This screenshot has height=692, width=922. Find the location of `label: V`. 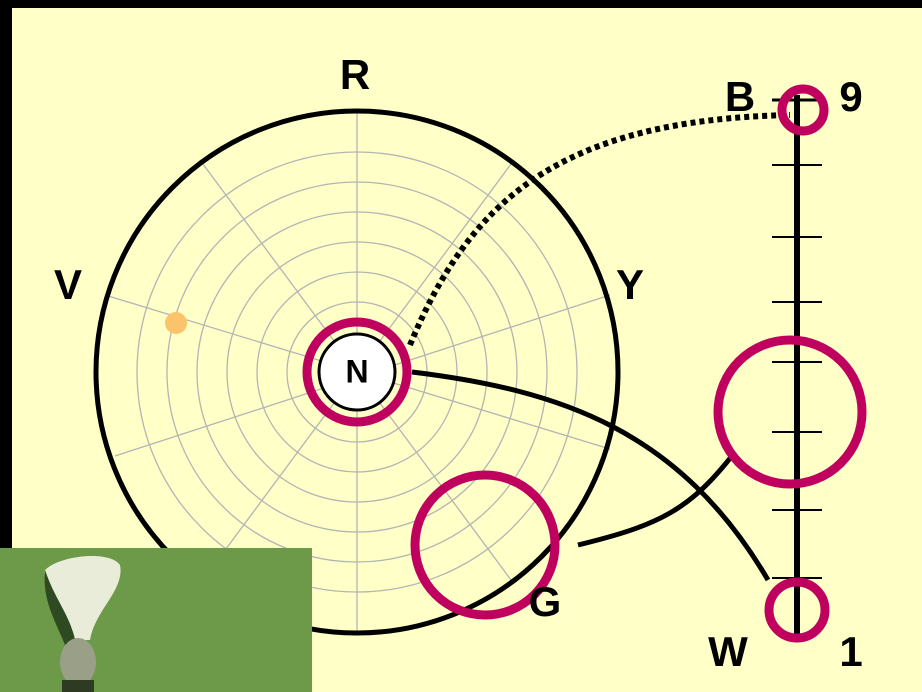

label: V is located at coordinates (68, 284).